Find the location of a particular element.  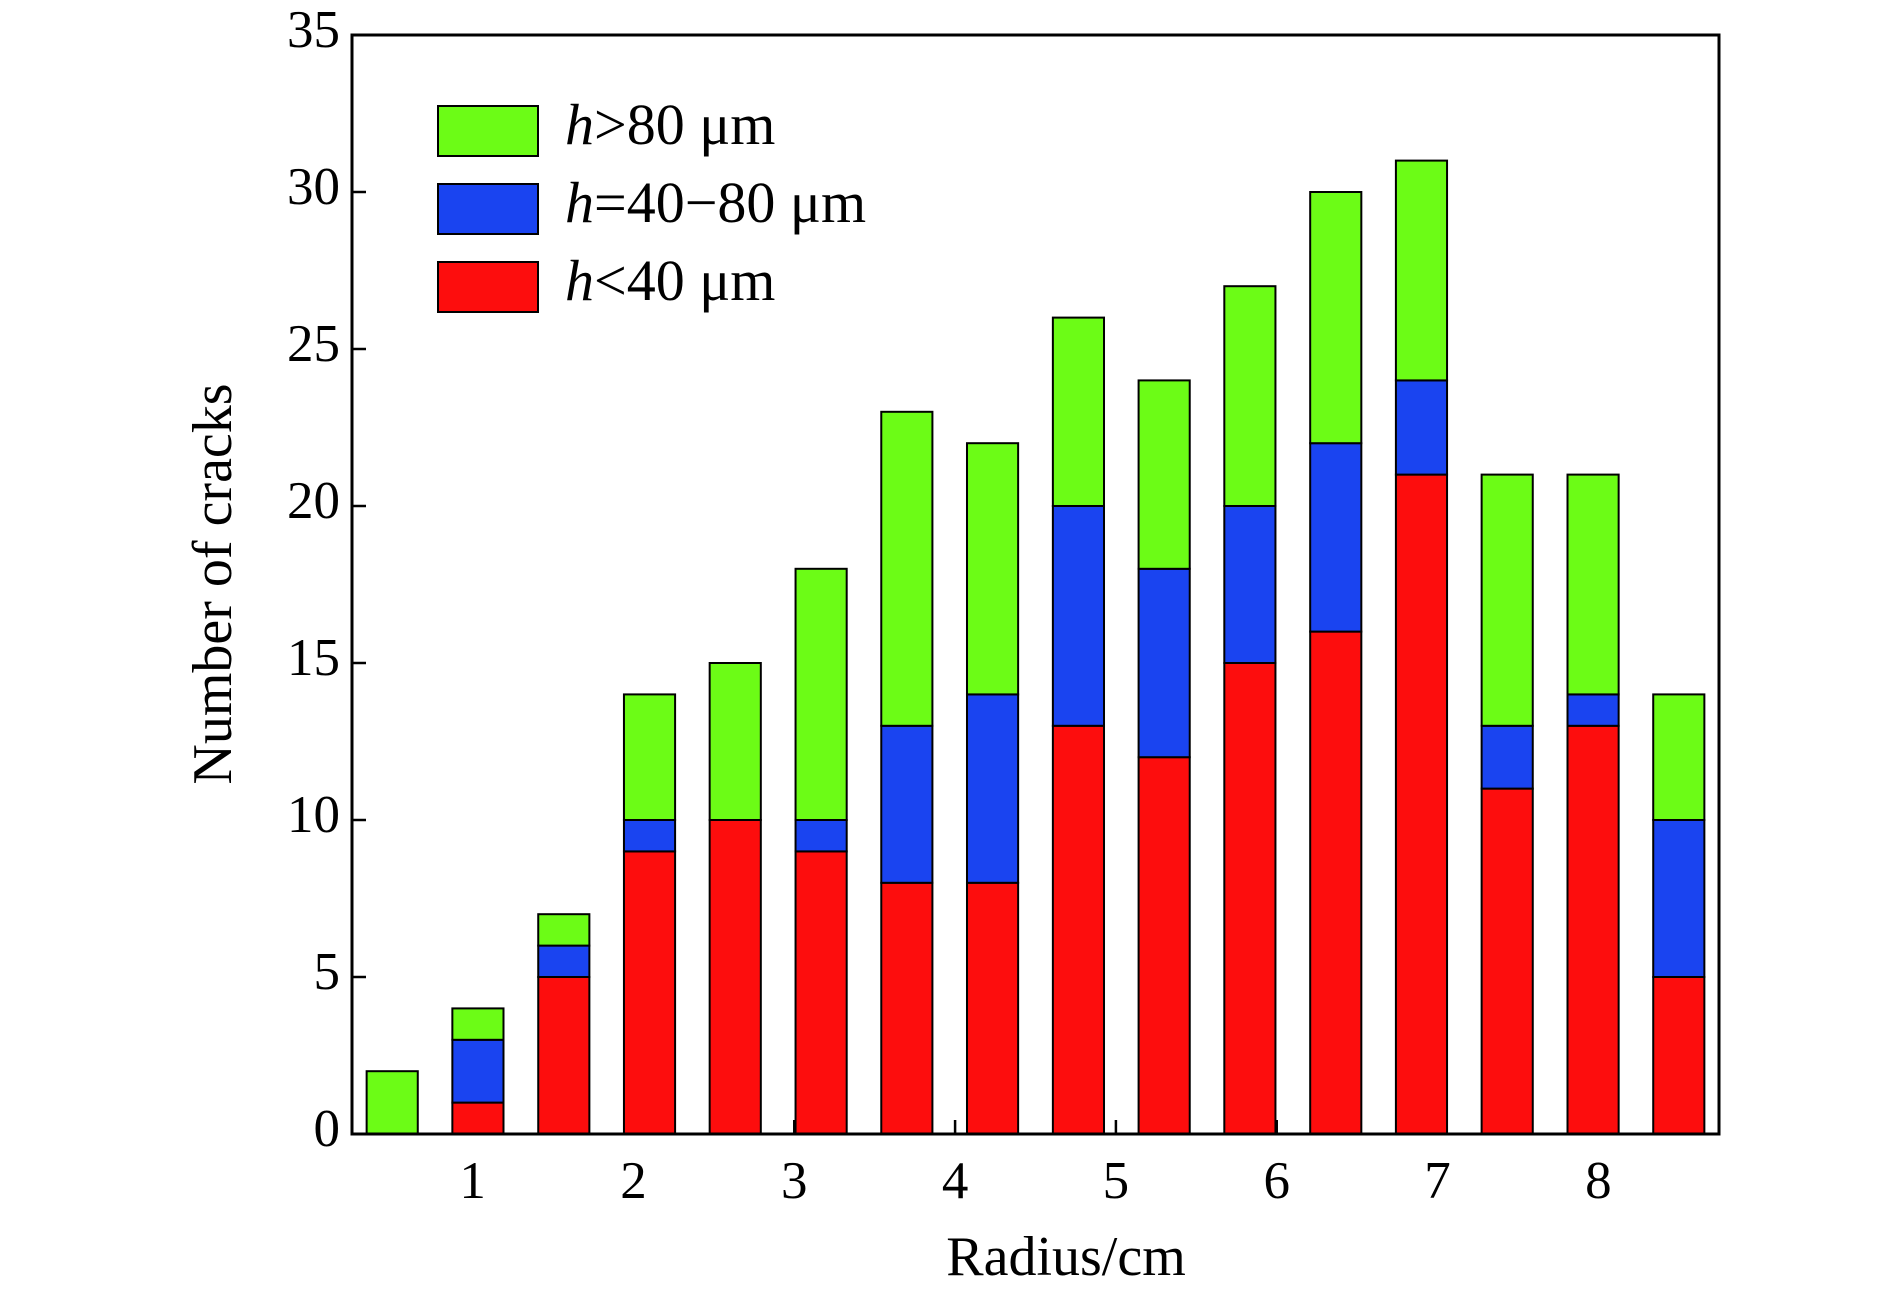

x-tick-label: 5 is located at coordinates (1116, 1181).